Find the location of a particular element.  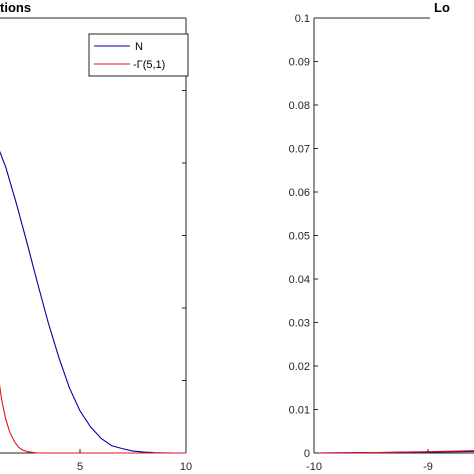

legend: N -Γ(5,1) is located at coordinates (138, 55).